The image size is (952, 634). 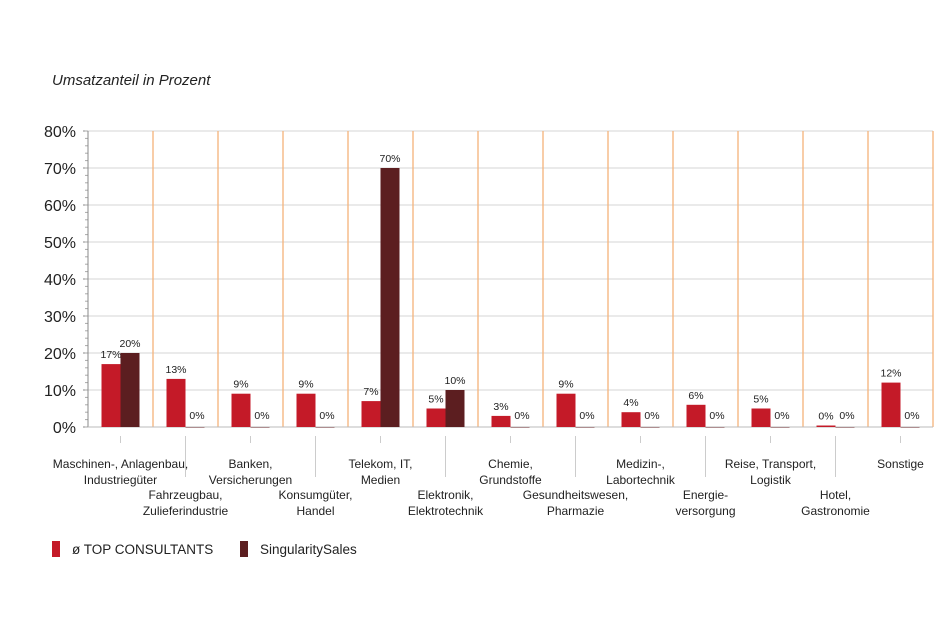 I want to click on x-tick-label: Gastronomie, so click(x=835, y=511).